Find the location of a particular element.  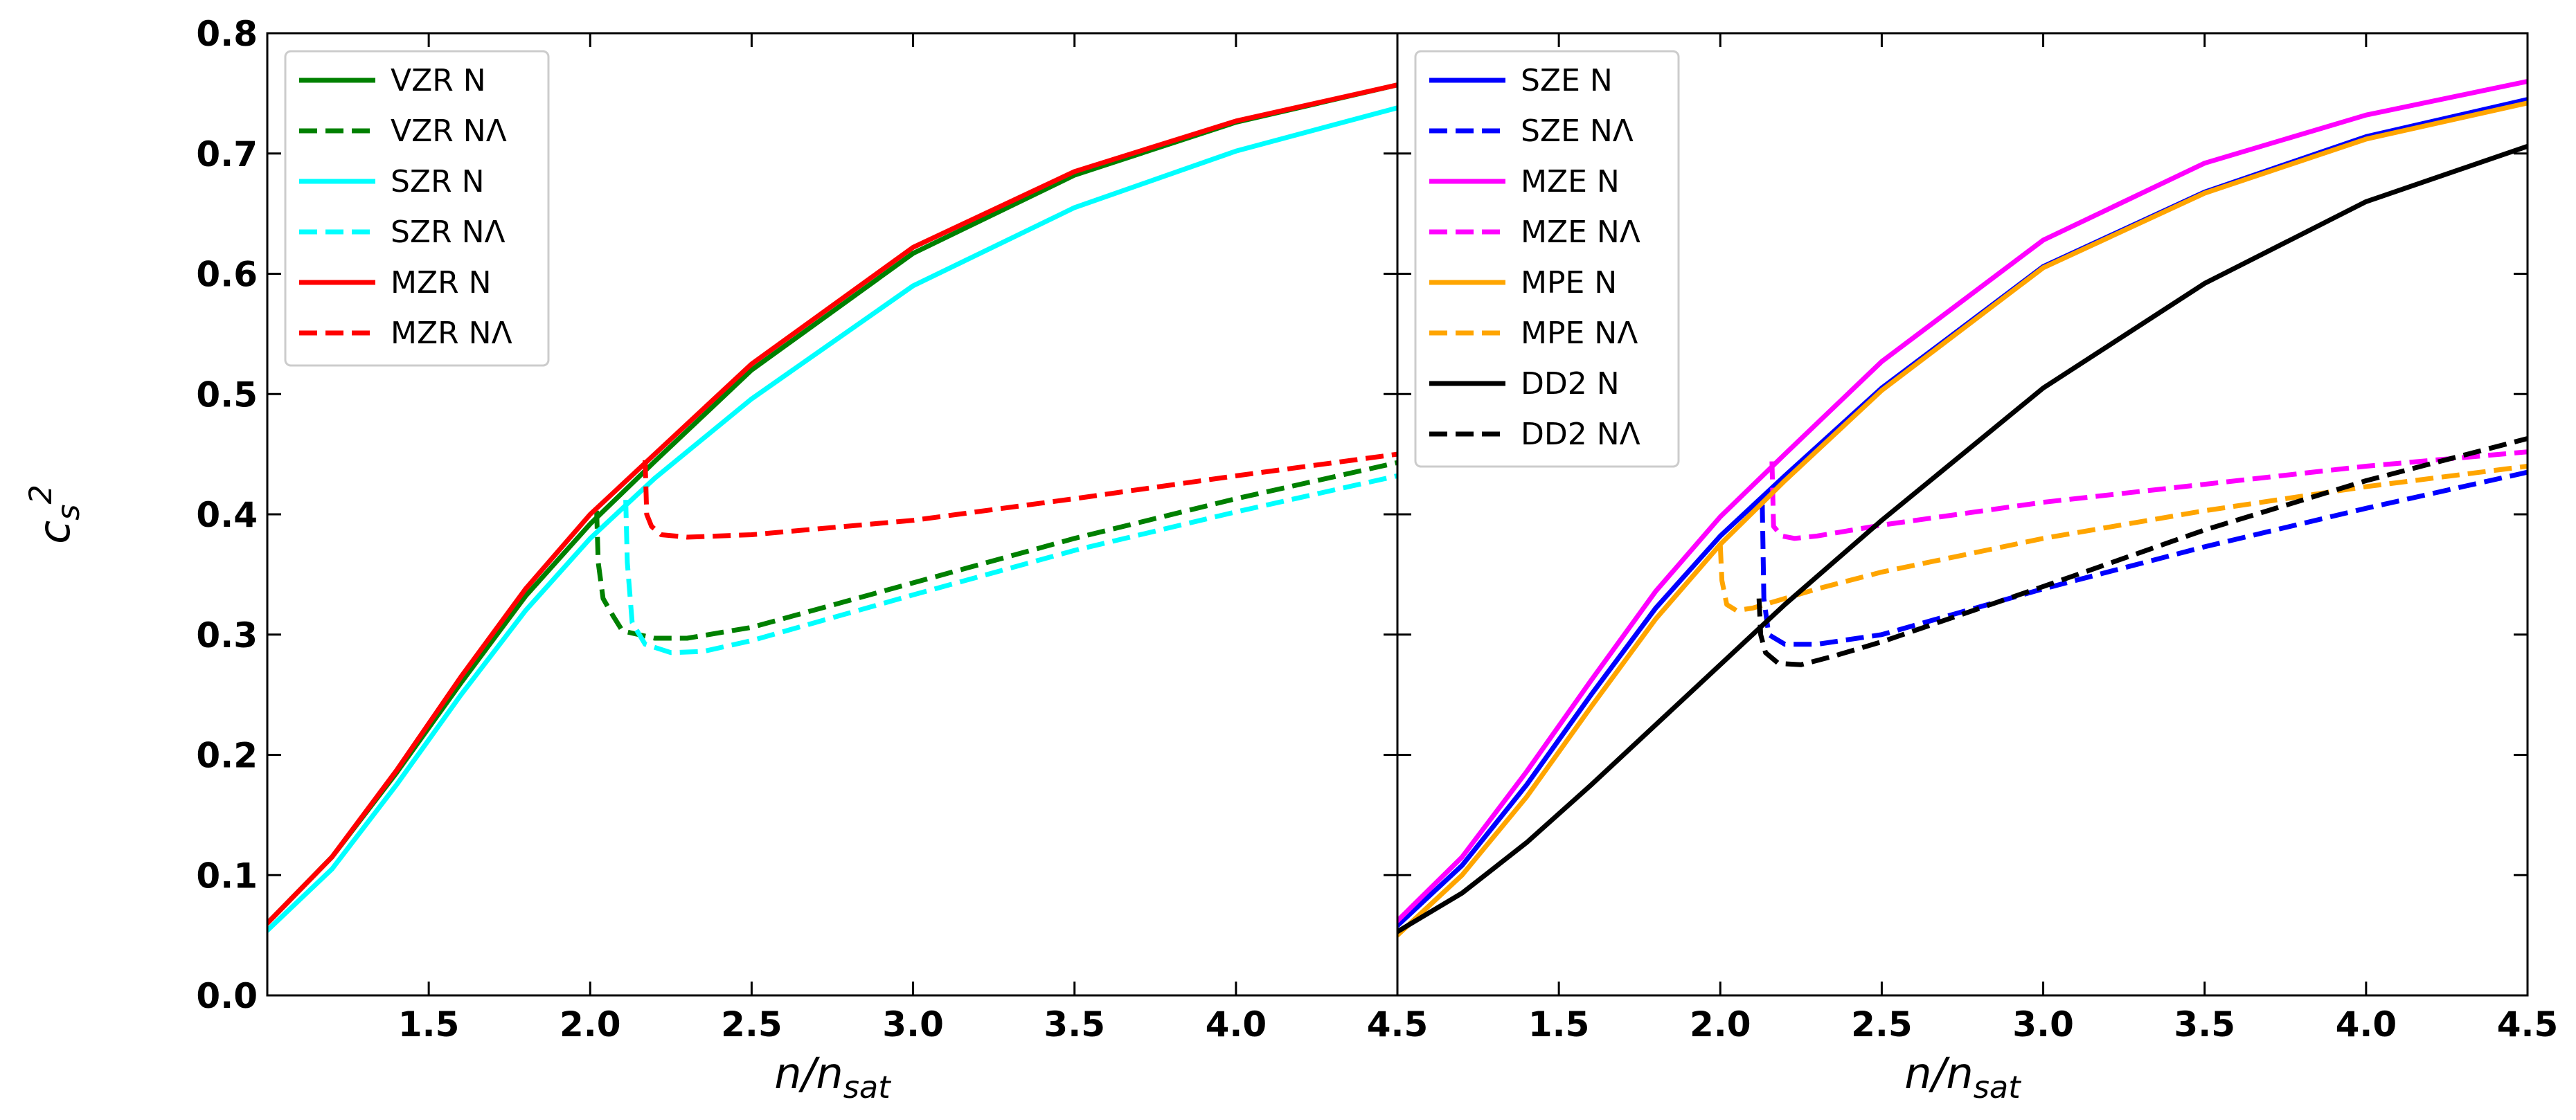

left-x-tick-label: 4.5 is located at coordinates (1398, 1024).